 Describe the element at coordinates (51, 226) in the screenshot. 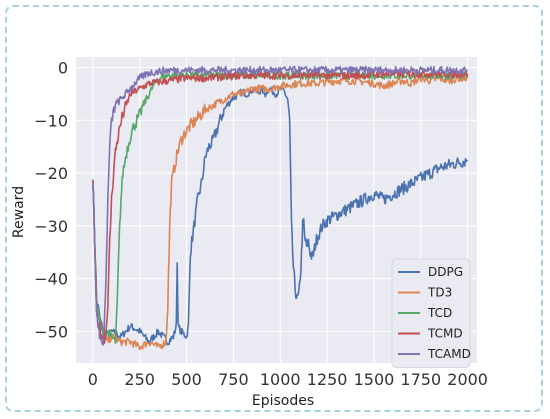

I see `y-tick-label: −30` at that location.